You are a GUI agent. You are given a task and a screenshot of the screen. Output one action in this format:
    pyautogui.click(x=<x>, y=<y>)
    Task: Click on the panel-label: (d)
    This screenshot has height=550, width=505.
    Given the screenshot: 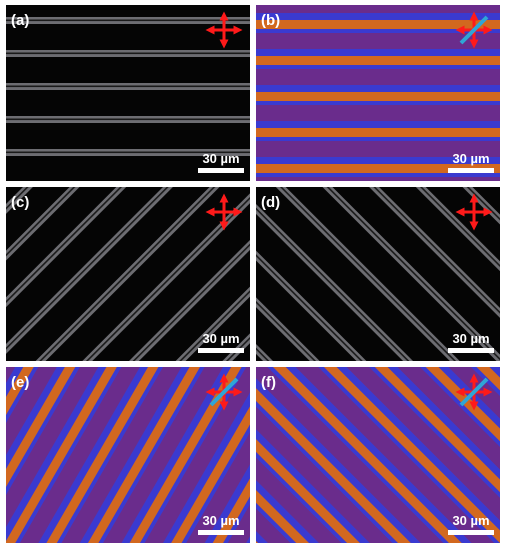 What is the action you would take?
    pyautogui.click(x=270, y=202)
    